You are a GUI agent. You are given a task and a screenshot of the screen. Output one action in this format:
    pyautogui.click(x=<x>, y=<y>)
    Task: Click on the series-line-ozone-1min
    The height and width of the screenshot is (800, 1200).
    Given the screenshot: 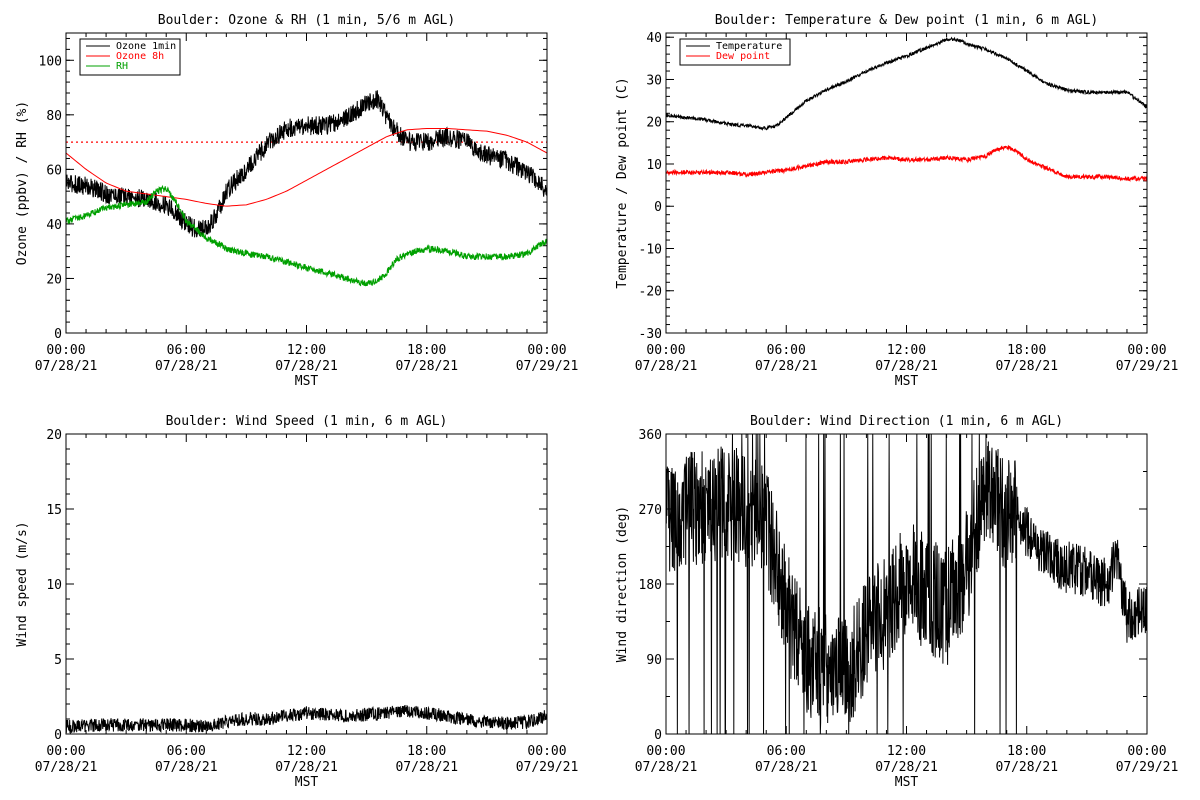 What is the action you would take?
    pyautogui.click(x=306, y=164)
    